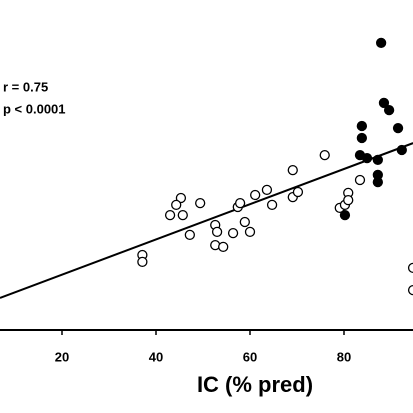 The width and height of the screenshot is (413, 413). What do you see at coordinates (34, 108) in the screenshot?
I see `annotation: p < 0.0001` at bounding box center [34, 108].